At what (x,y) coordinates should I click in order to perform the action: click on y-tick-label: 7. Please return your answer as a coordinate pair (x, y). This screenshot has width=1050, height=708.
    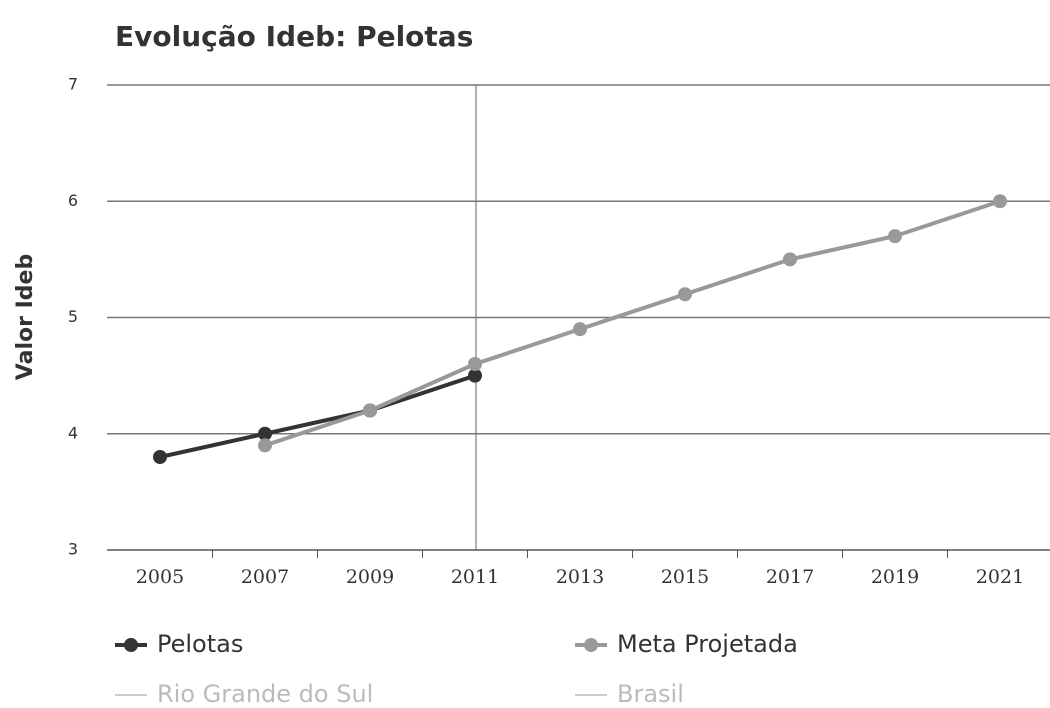
    Looking at the image, I should click on (73, 84).